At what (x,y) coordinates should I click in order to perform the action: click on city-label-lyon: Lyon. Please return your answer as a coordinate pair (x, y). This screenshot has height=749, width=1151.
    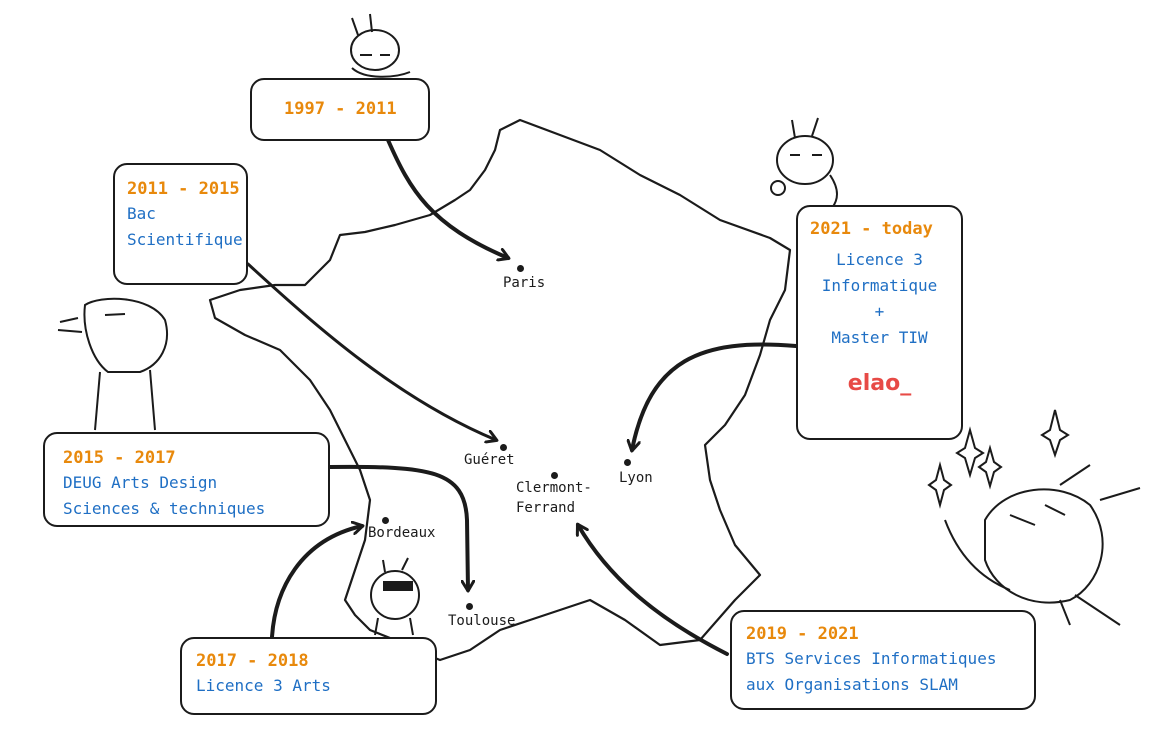
    Looking at the image, I should click on (636, 478).